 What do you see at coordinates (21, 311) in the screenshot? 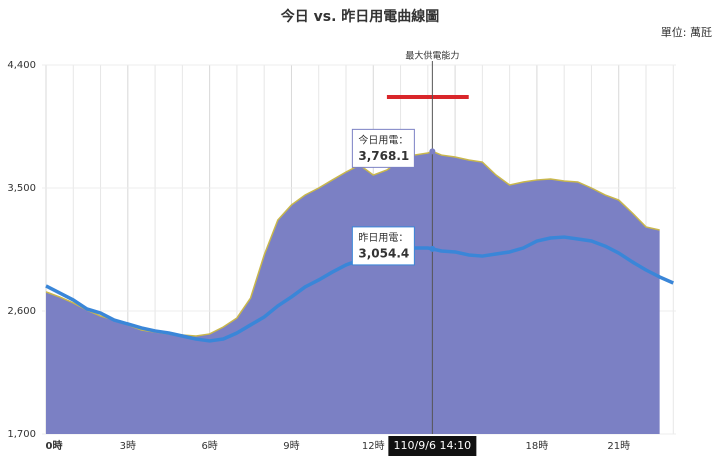
I see `y-tick-label: 2,600` at bounding box center [21, 311].